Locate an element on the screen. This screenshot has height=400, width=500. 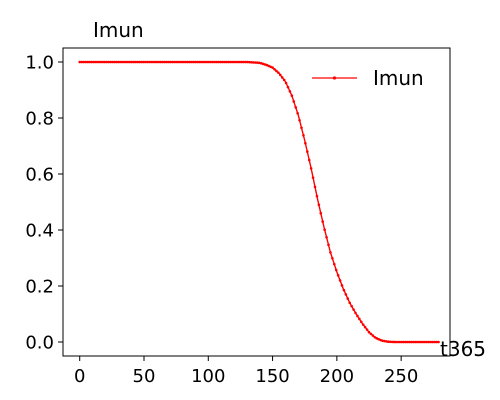
legend-label-imun: Imun is located at coordinates (398, 78).